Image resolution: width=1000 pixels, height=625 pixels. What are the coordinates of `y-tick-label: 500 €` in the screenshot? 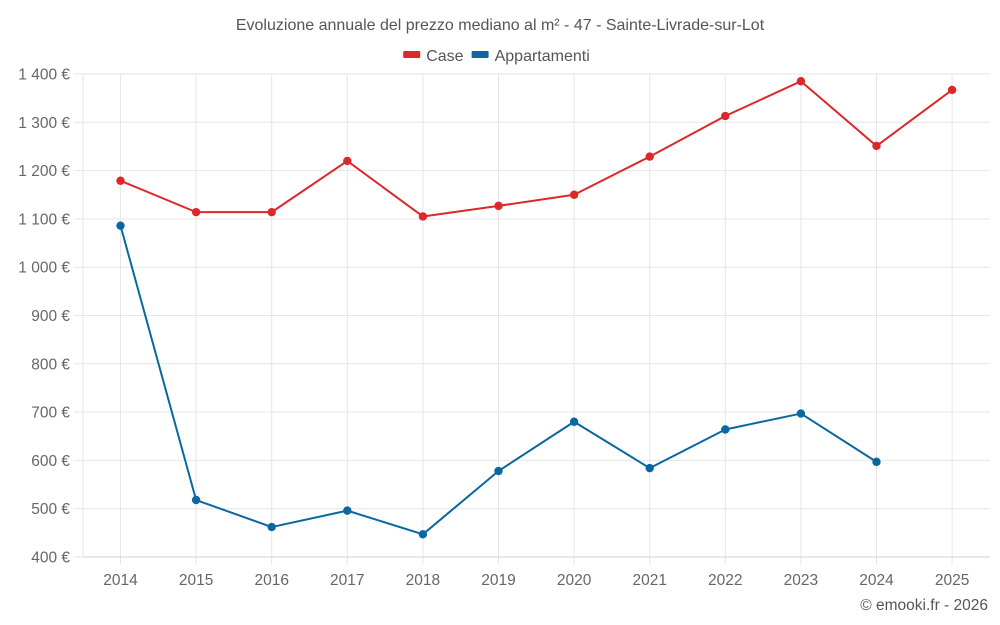 It's located at (50, 509).